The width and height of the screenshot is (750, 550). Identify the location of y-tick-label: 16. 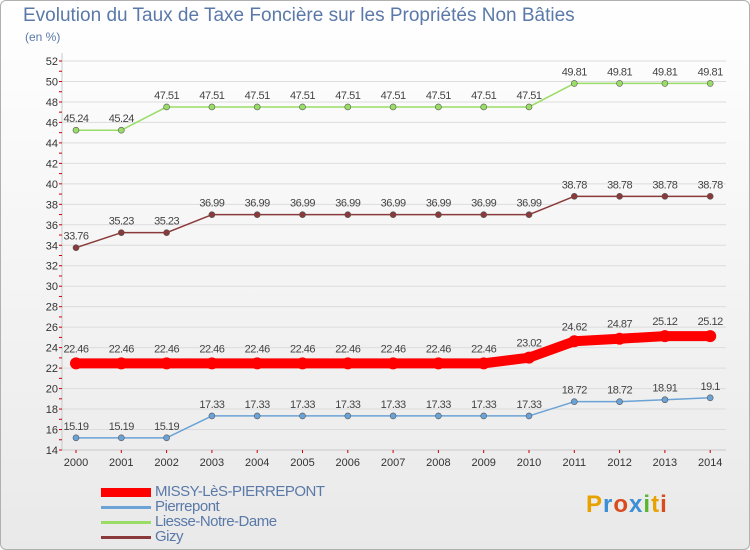
(52, 431).